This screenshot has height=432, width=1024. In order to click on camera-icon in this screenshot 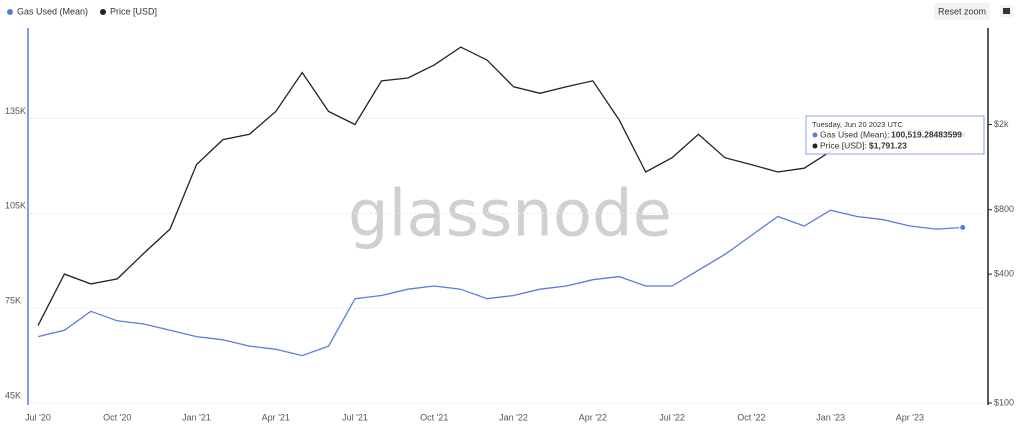, I will do `click(1006, 11)`.